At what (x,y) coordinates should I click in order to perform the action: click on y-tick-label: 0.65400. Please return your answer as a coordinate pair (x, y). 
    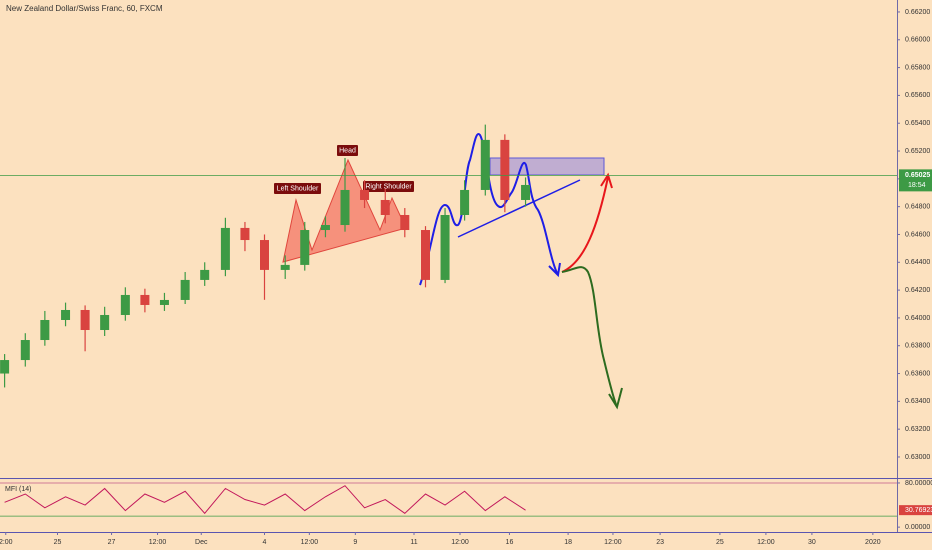
    Looking at the image, I should click on (917, 123).